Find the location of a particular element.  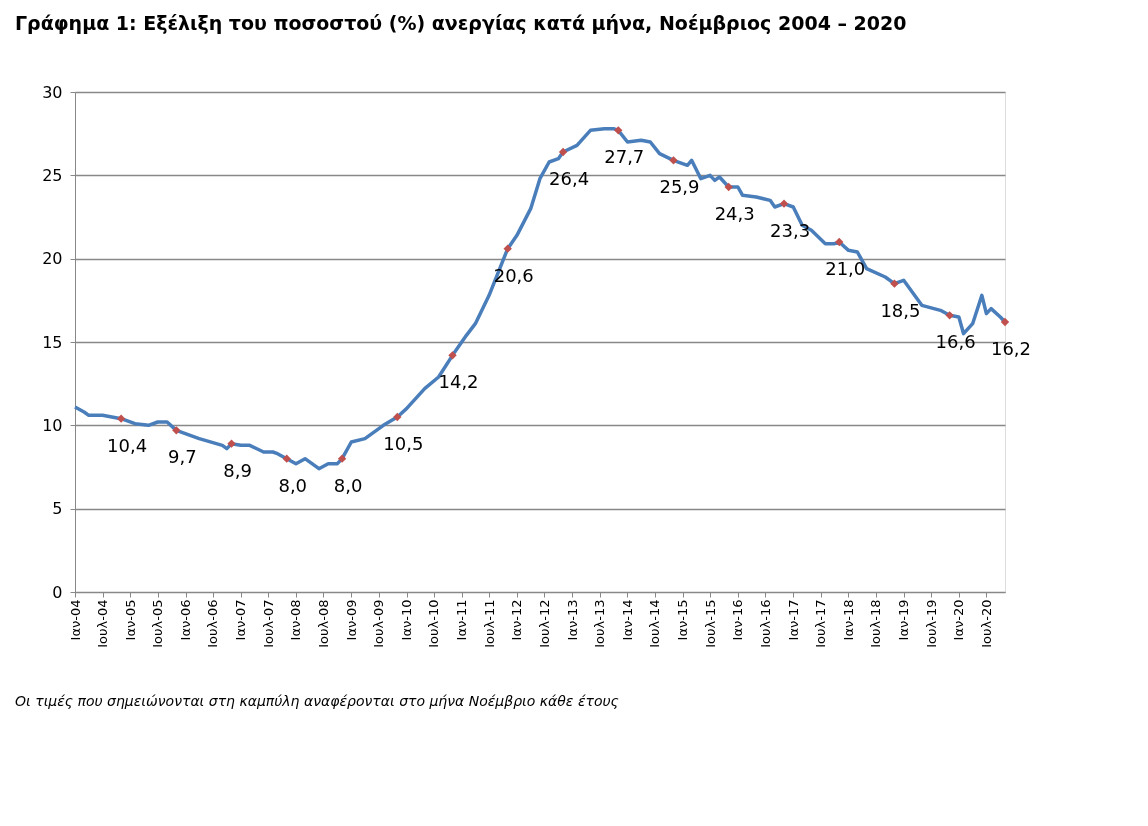

x-tick-label: Ιαν-08 is located at coordinates (296, 620).